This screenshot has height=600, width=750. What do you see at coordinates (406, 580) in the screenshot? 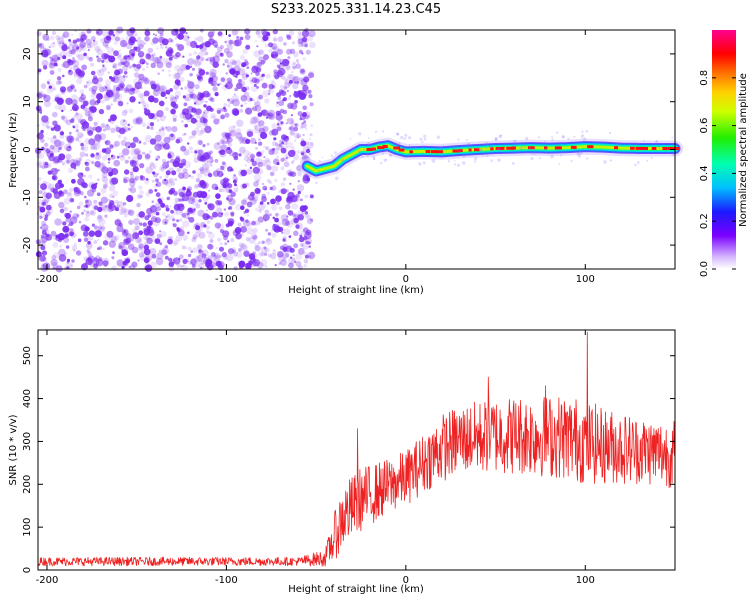
I see `snr-x-tick-label: 0` at bounding box center [406, 580].